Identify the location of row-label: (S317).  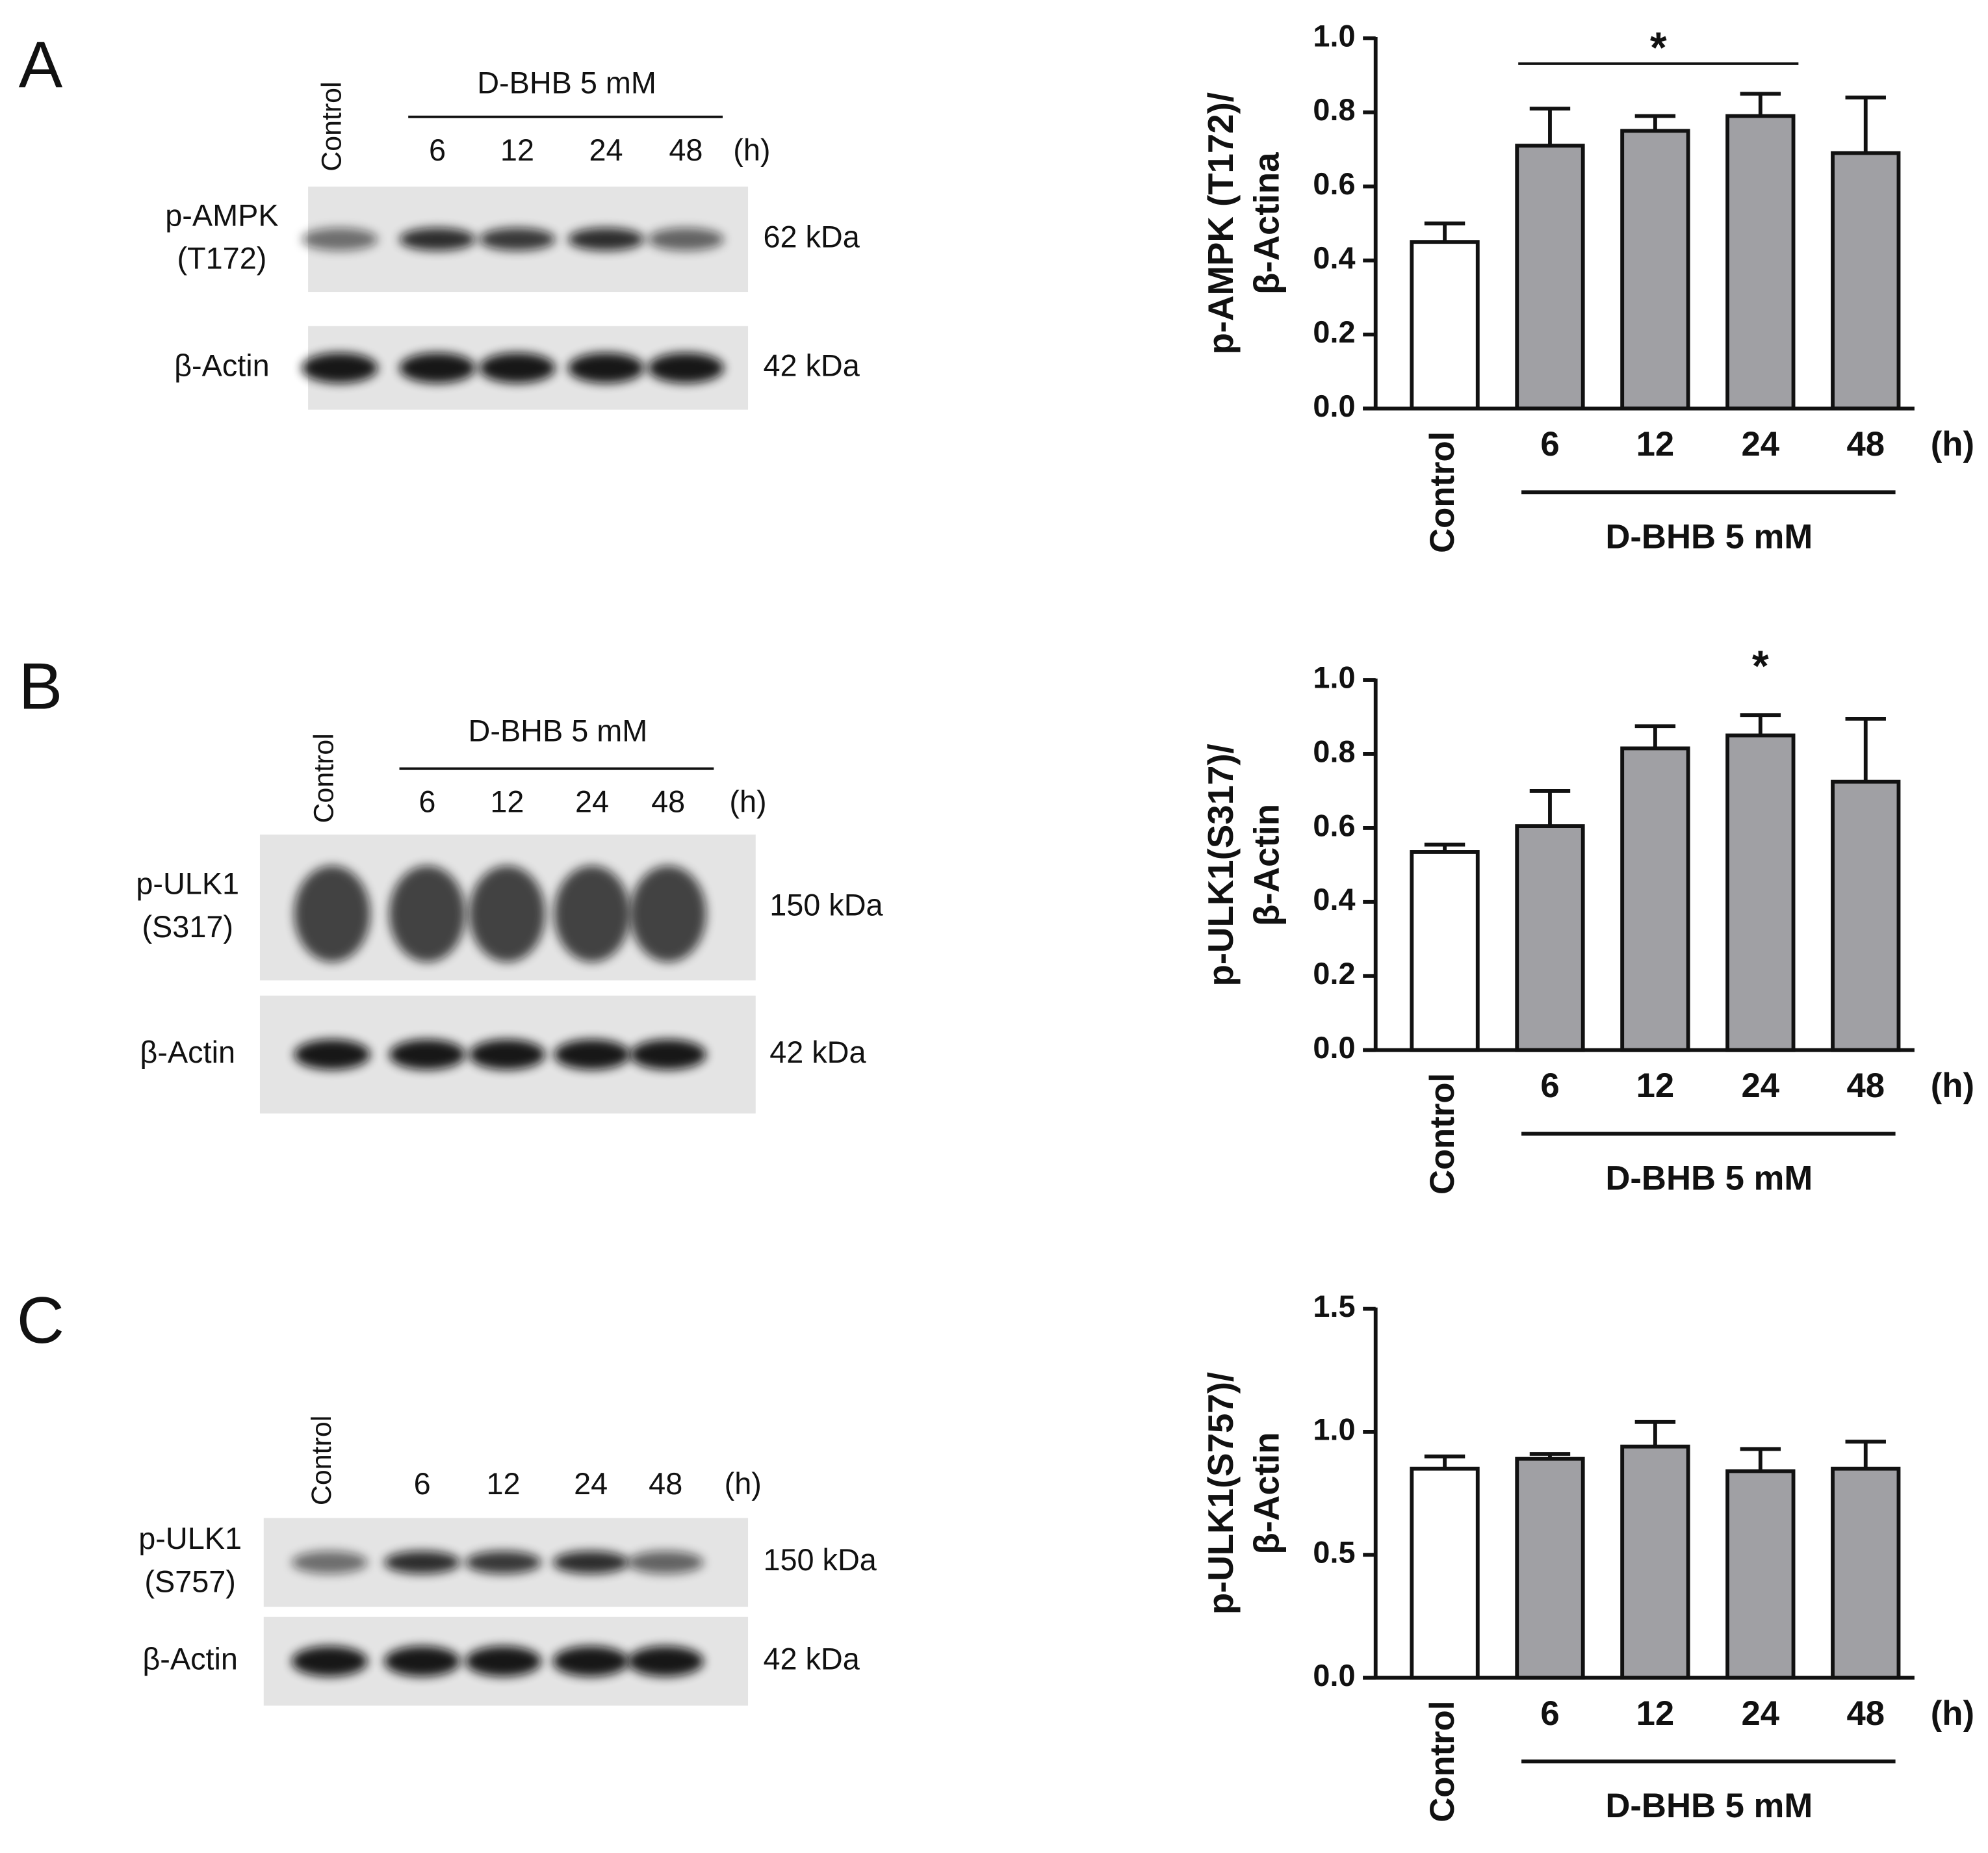
(188, 927).